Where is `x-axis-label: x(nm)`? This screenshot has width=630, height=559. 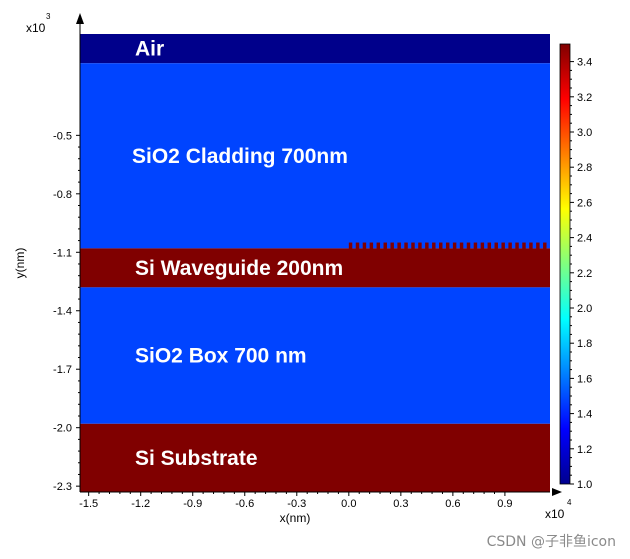
x-axis-label: x(nm) is located at coordinates (295, 518).